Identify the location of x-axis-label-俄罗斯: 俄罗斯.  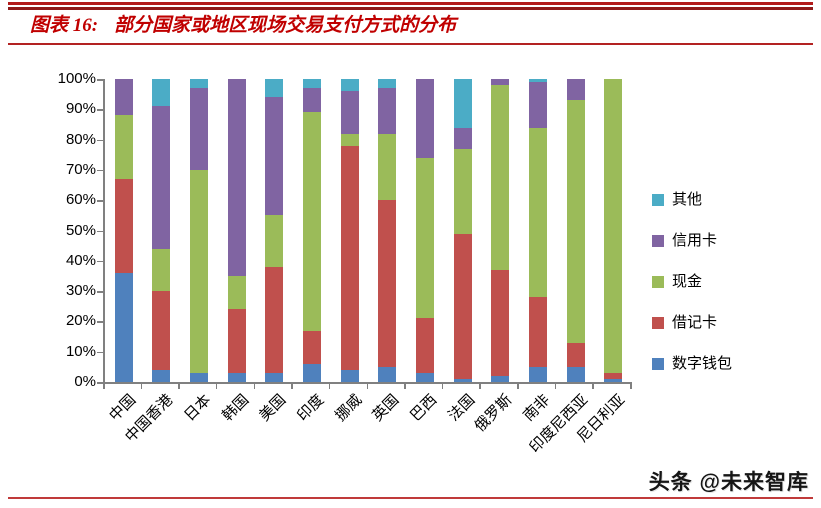
(493, 413).